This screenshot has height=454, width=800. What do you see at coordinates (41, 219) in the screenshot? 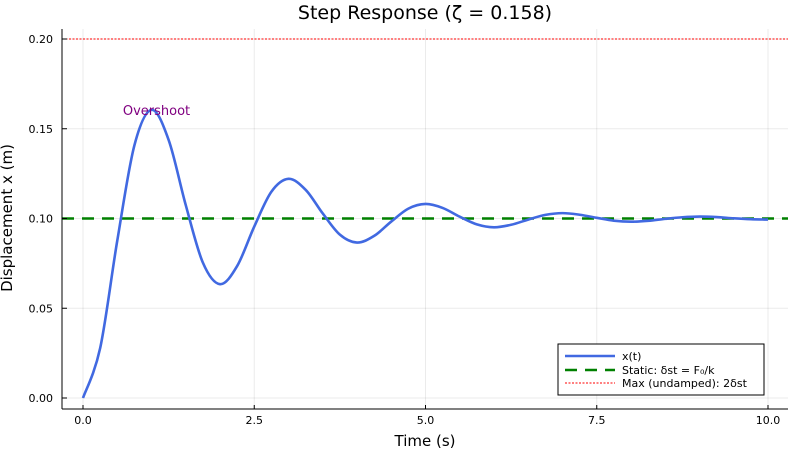
I see `y-tick-label: 0.10` at bounding box center [41, 219].